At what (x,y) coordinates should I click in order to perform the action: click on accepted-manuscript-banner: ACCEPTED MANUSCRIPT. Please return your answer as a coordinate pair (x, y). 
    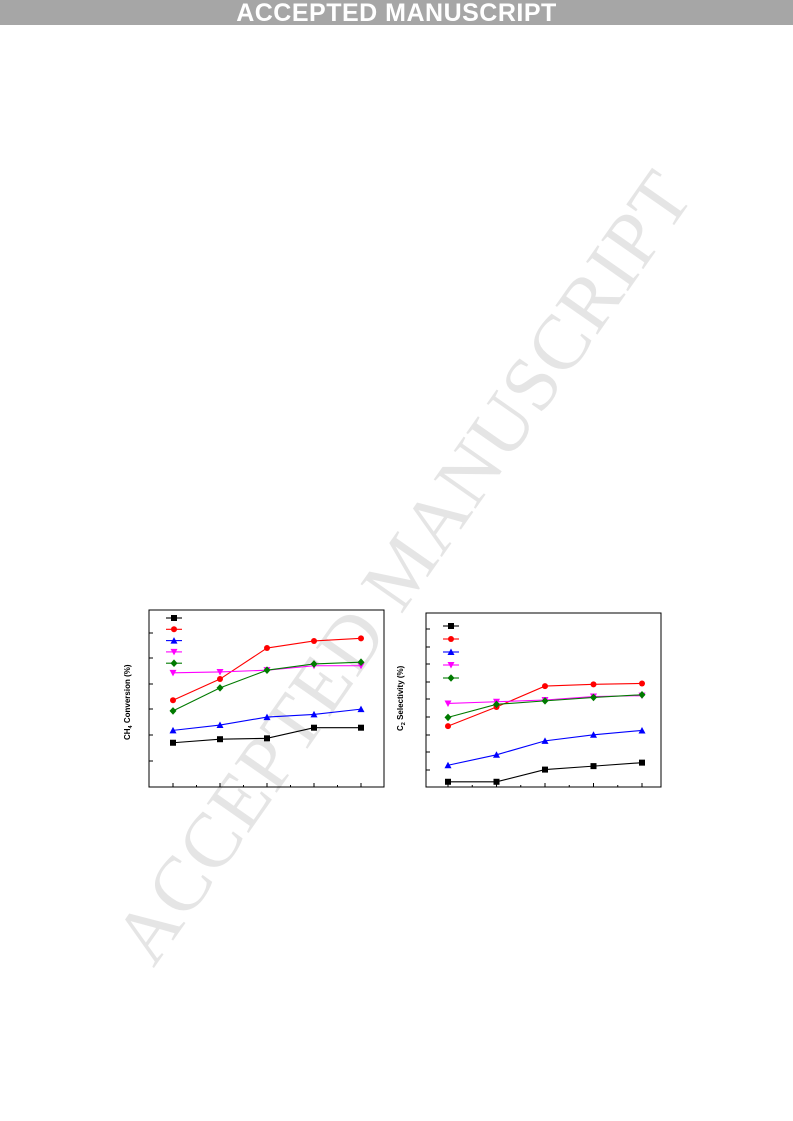
    Looking at the image, I should click on (396, 13).